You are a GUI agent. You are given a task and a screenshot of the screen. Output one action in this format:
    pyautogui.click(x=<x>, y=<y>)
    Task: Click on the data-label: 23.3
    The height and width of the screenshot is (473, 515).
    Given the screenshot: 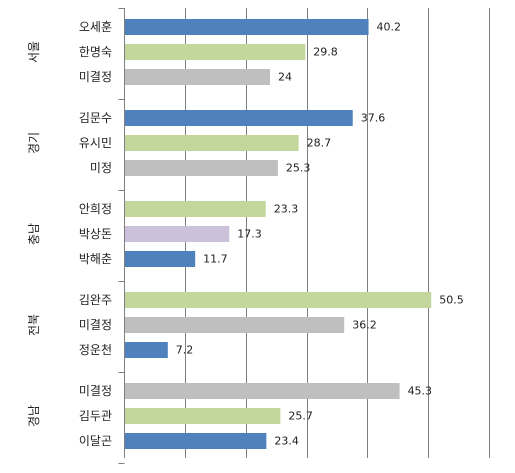 What is the action you would take?
    pyautogui.click(x=286, y=209)
    